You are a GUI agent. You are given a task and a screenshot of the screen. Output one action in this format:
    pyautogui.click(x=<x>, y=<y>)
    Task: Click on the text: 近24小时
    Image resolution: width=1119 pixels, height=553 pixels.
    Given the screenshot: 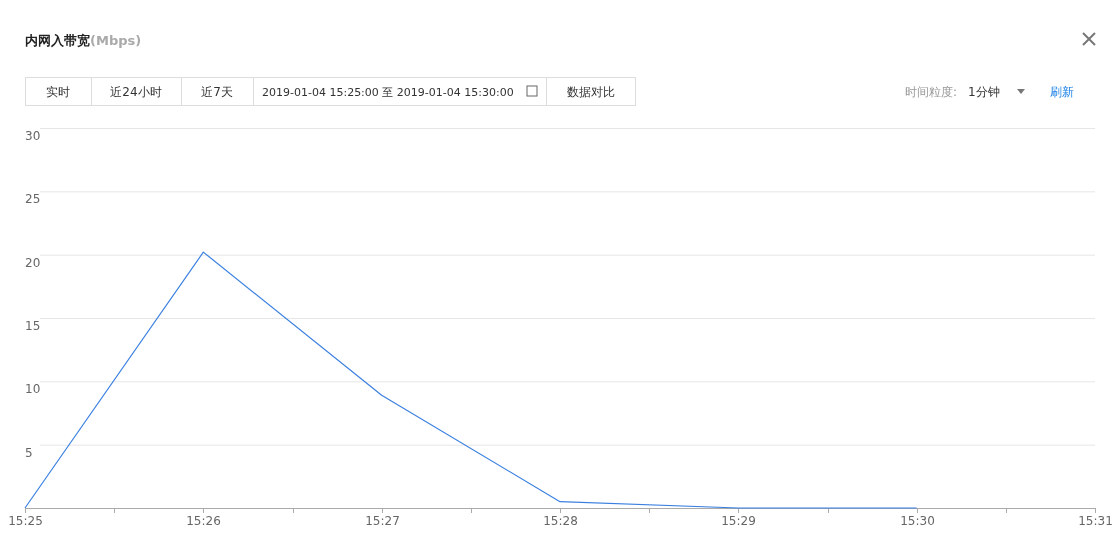 What is the action you would take?
    pyautogui.click(x=136, y=92)
    